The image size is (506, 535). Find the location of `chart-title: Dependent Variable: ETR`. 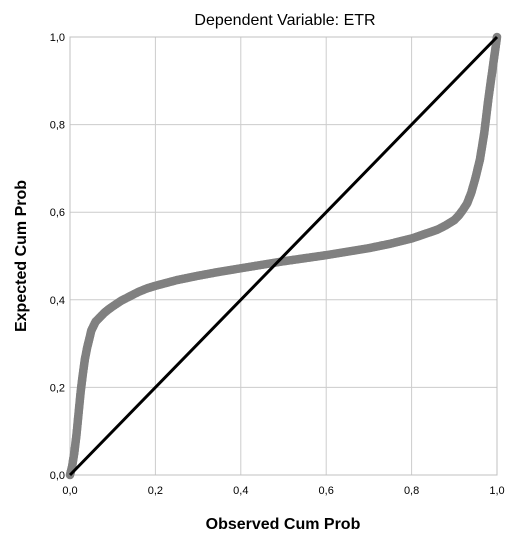

chart-title: Dependent Variable: ETR is located at coordinates (284, 20).